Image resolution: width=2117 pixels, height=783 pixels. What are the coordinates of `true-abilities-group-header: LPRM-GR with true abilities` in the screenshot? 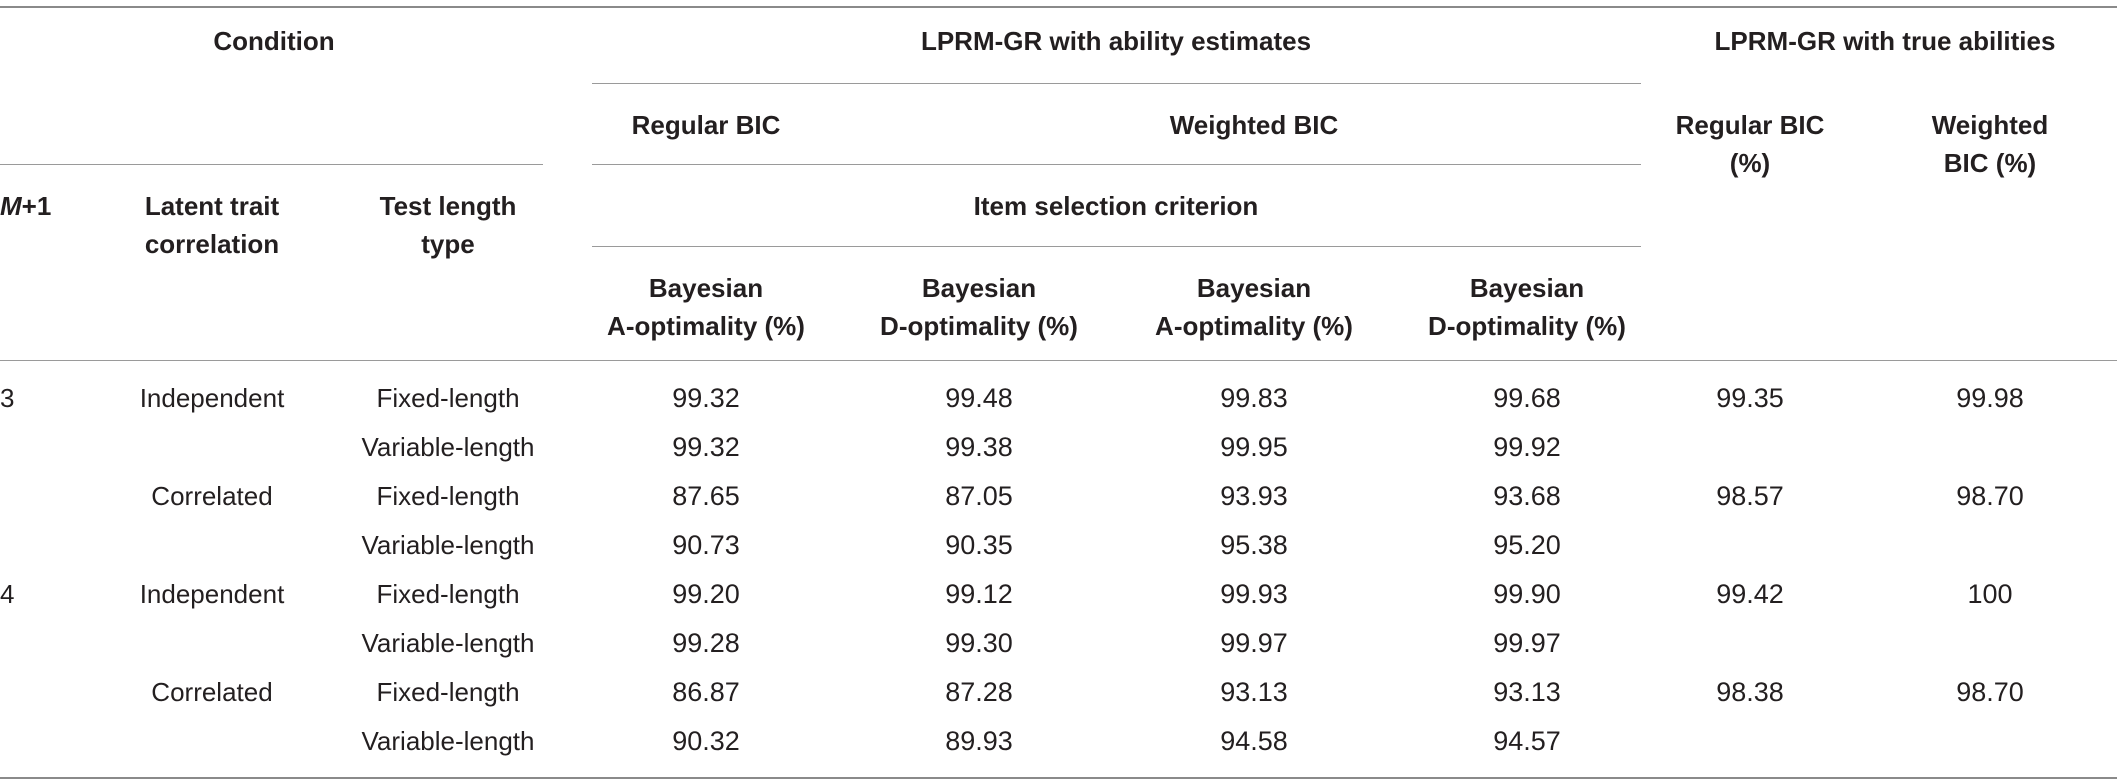 It's located at (1885, 41).